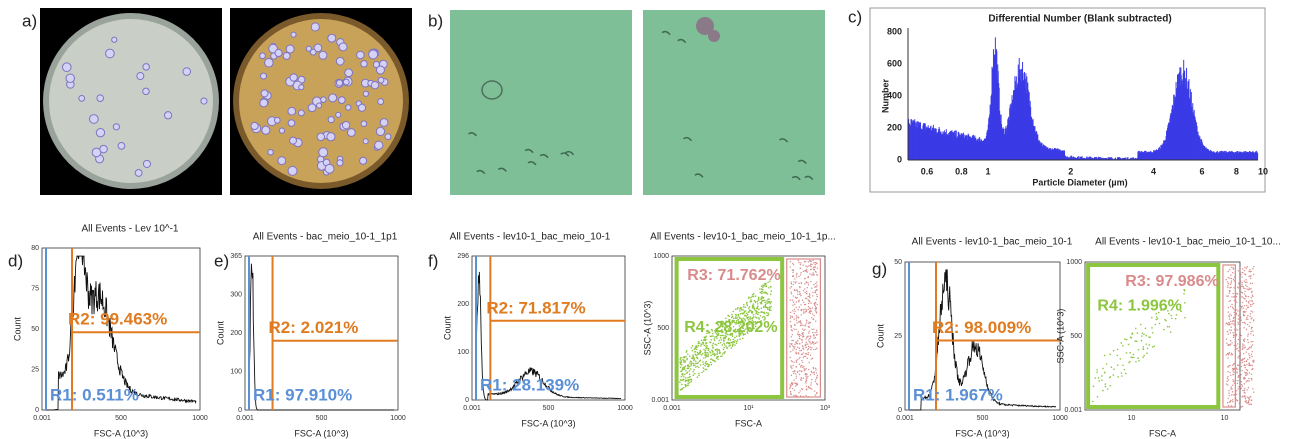 The image size is (1296, 439). Describe the element at coordinates (982, 433) in the screenshot. I see `x-axis-label: FSC-A (10^3)` at that location.